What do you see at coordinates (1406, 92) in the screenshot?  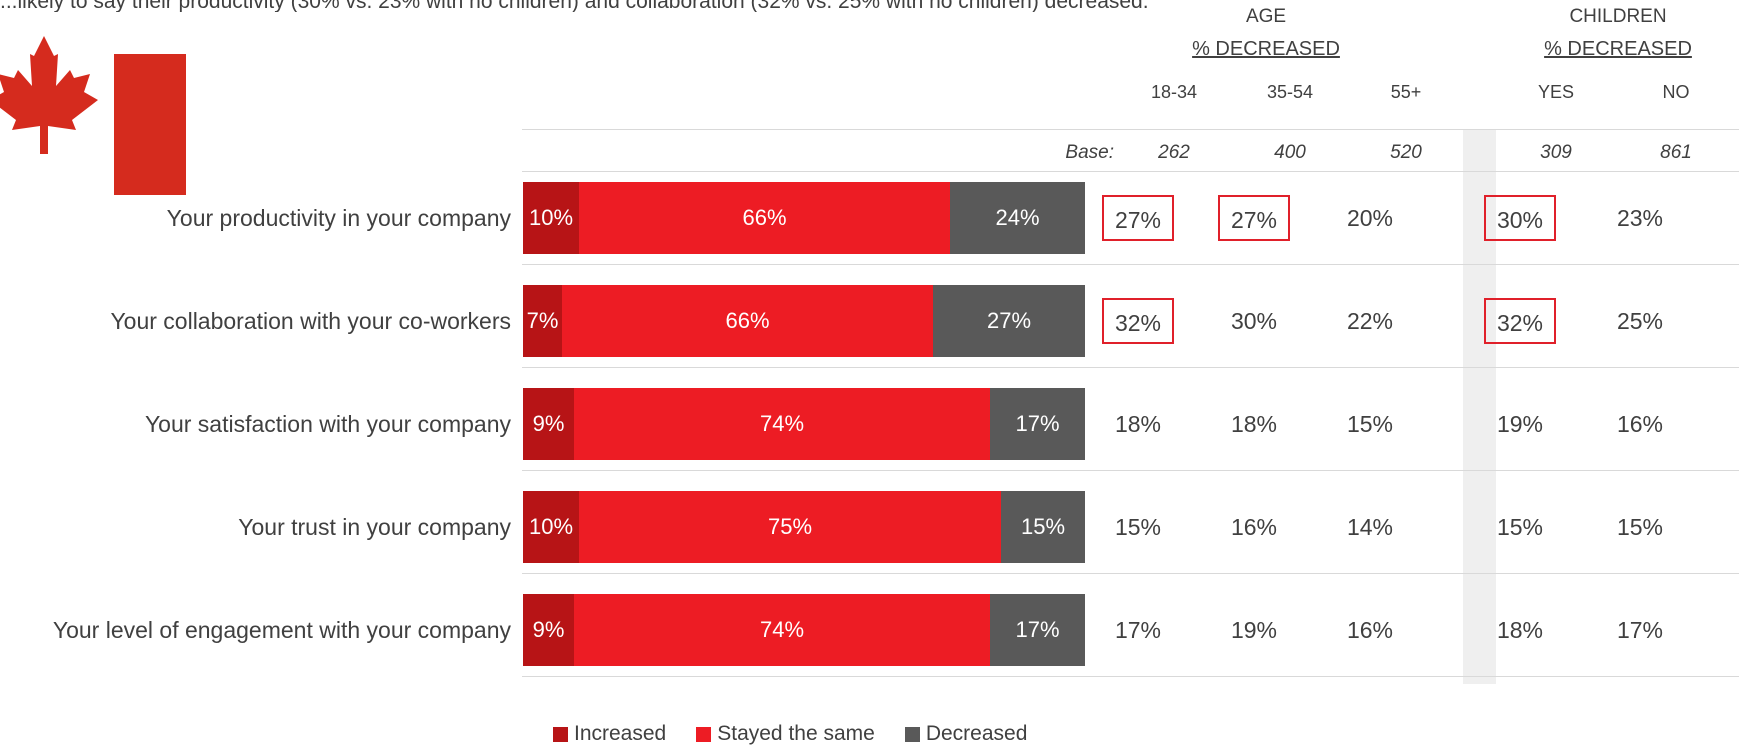 I see `column-head-55plus: 55+` at bounding box center [1406, 92].